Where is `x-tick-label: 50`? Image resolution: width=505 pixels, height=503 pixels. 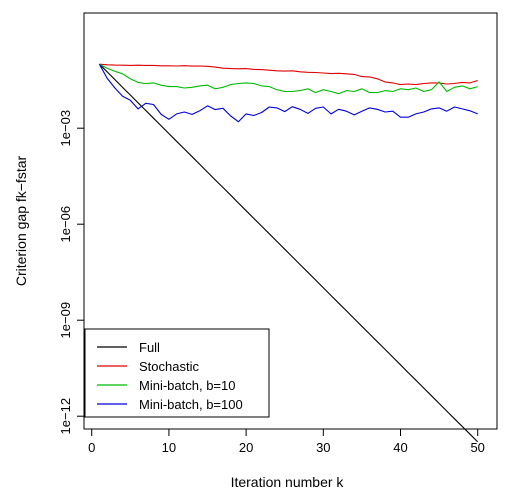
x-tick-label: 50 is located at coordinates (477, 447).